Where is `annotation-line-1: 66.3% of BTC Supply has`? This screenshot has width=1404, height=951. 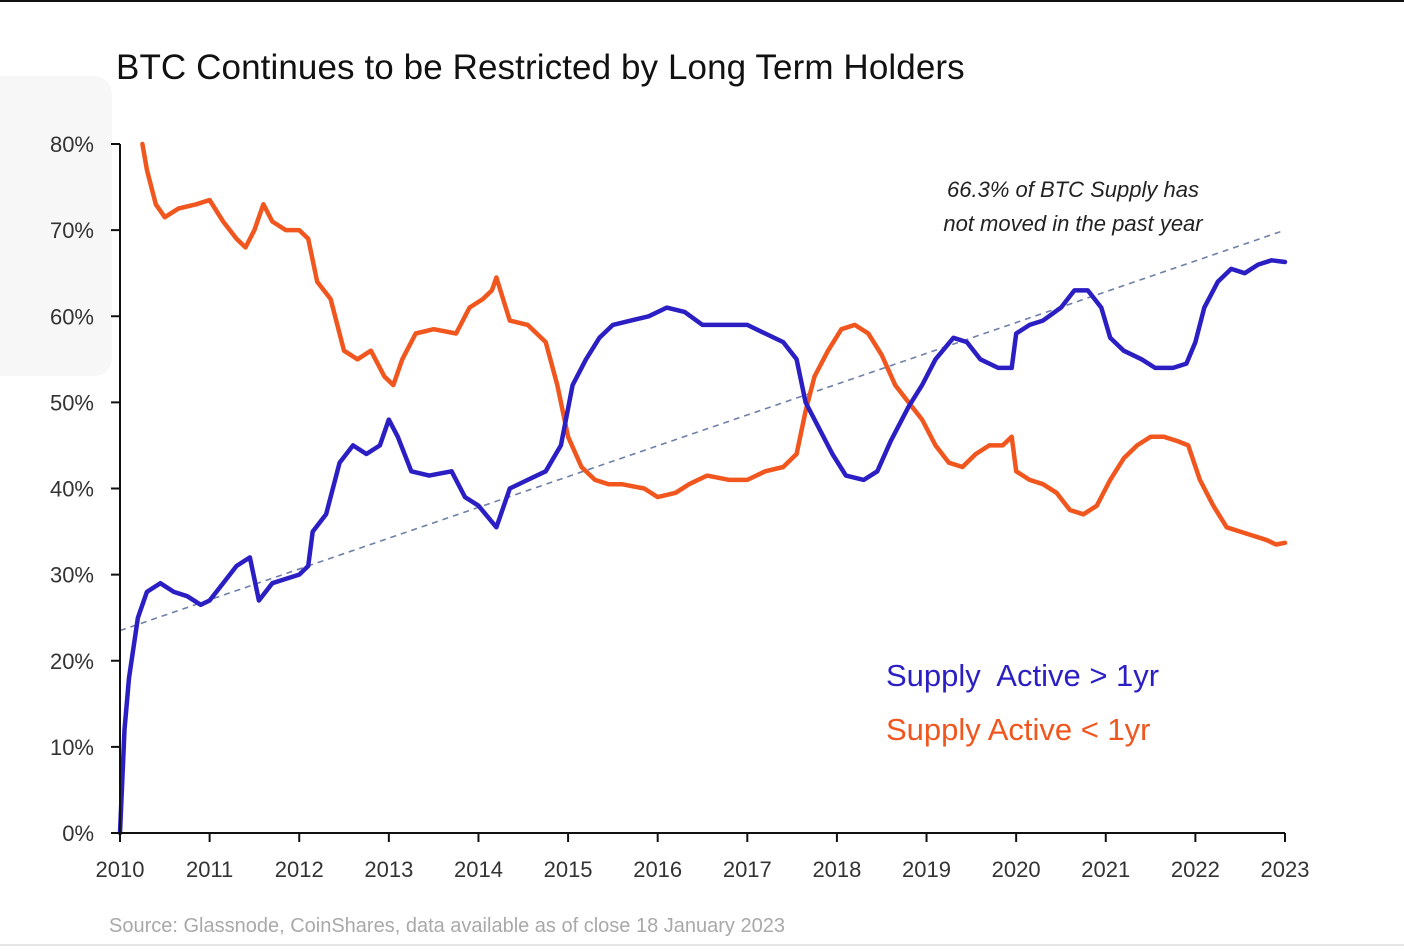
annotation-line-1: 66.3% of BTC Supply has is located at coordinates (1073, 189).